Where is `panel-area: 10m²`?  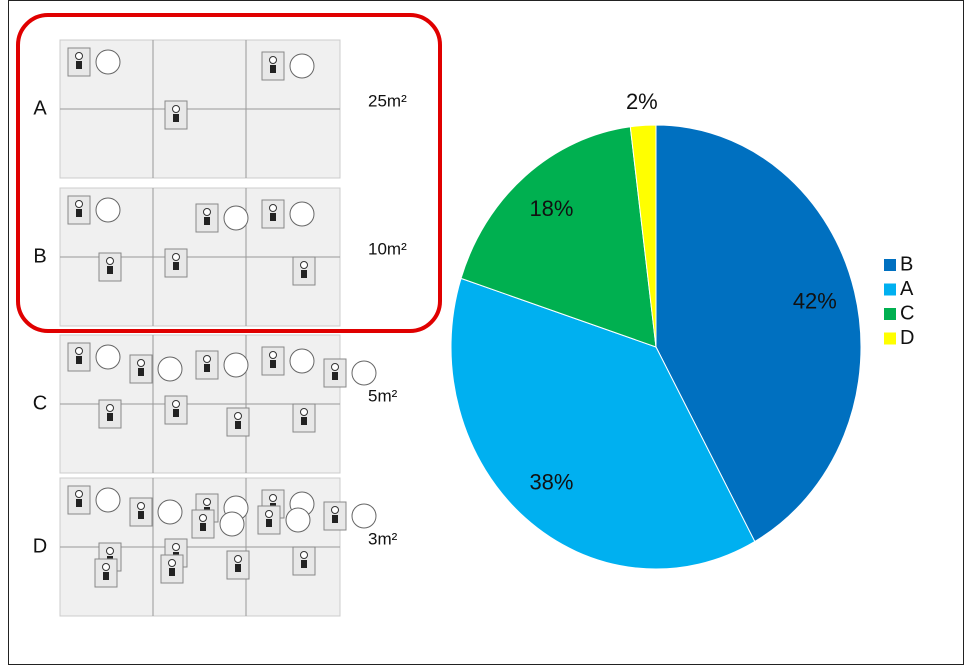 panel-area: 10m² is located at coordinates (387, 248).